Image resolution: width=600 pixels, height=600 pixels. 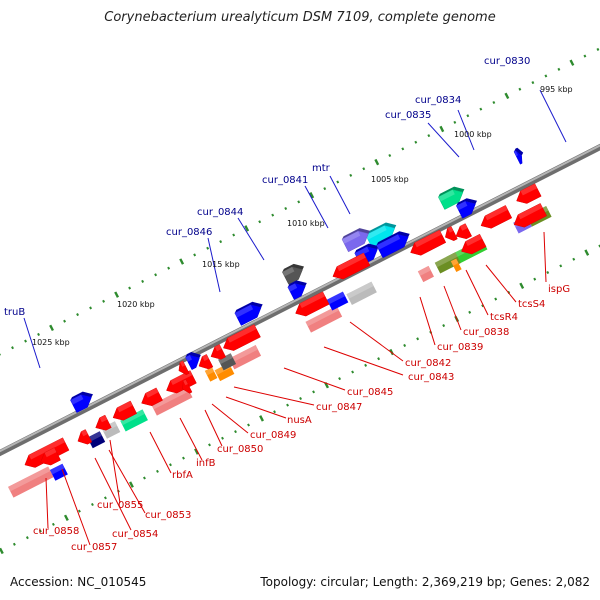 I want to click on gene-cur_0845-shine, so click(x=312, y=299).